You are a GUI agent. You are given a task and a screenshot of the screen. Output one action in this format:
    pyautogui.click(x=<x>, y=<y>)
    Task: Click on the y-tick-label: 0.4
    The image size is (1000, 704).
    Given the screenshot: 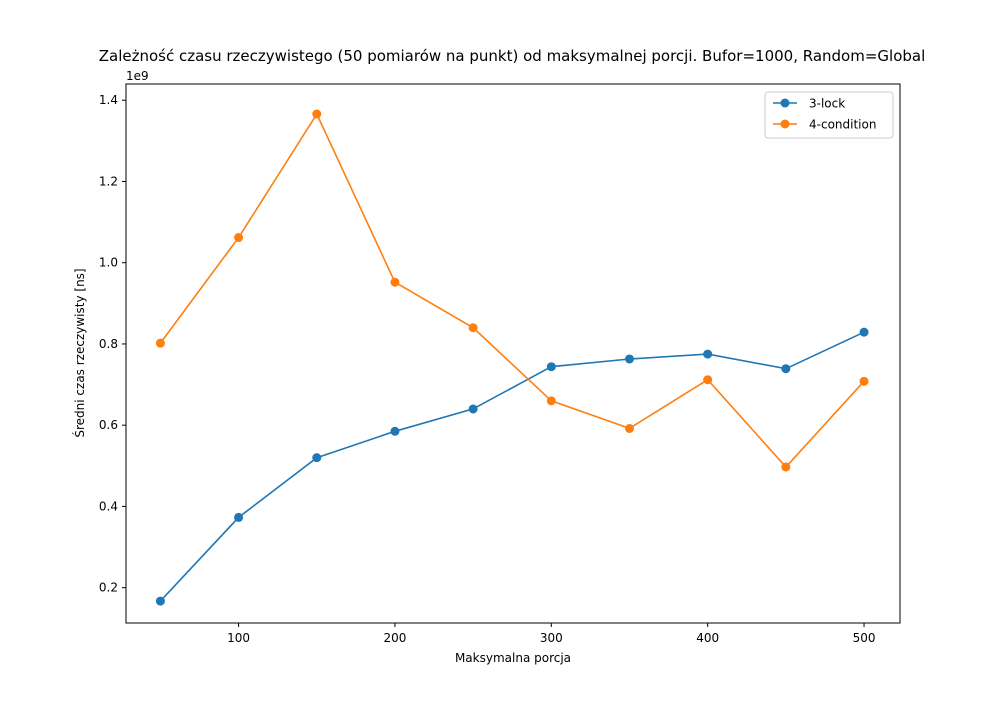 What is the action you would take?
    pyautogui.click(x=108, y=506)
    